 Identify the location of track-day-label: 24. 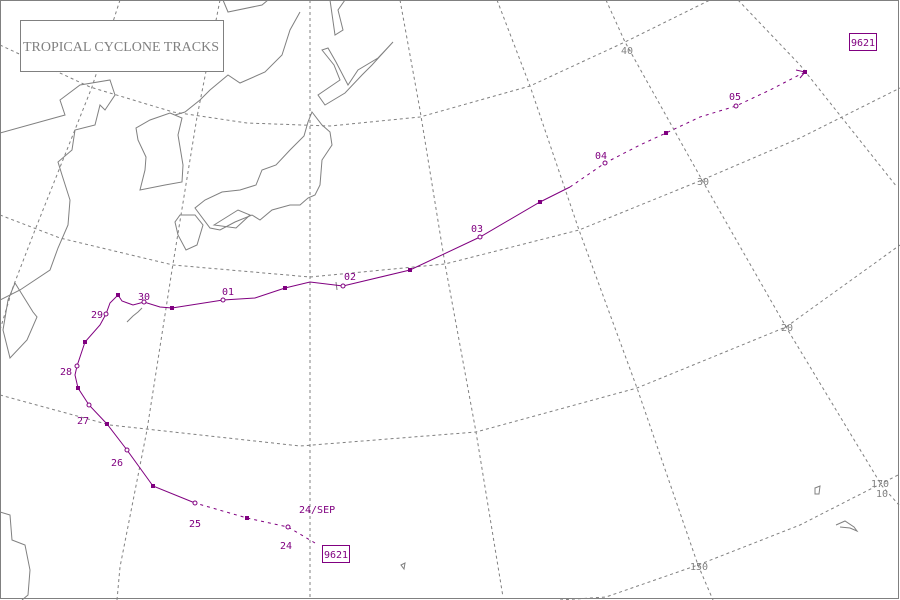
(286, 546).